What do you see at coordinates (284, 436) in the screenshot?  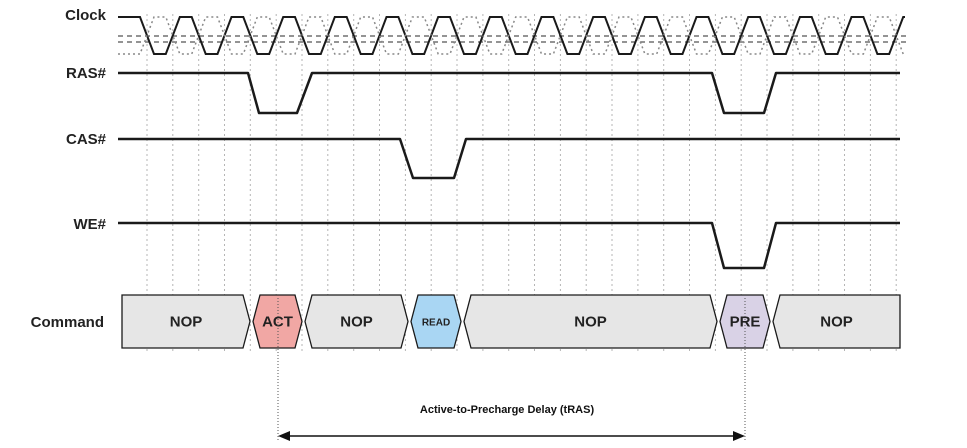 I see `tras-arrowhead-left` at bounding box center [284, 436].